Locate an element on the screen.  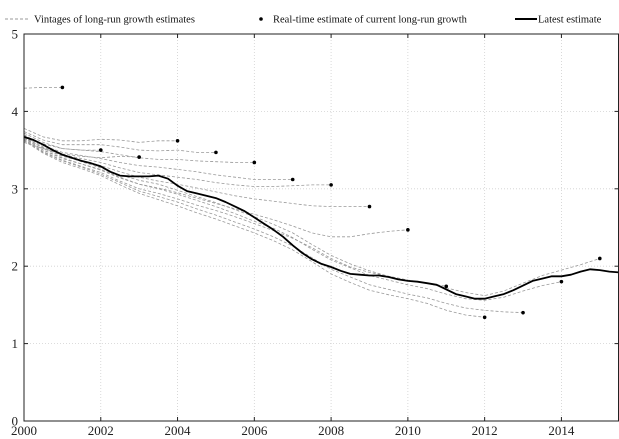
x-tick-label: 2010 is located at coordinates (408, 430).